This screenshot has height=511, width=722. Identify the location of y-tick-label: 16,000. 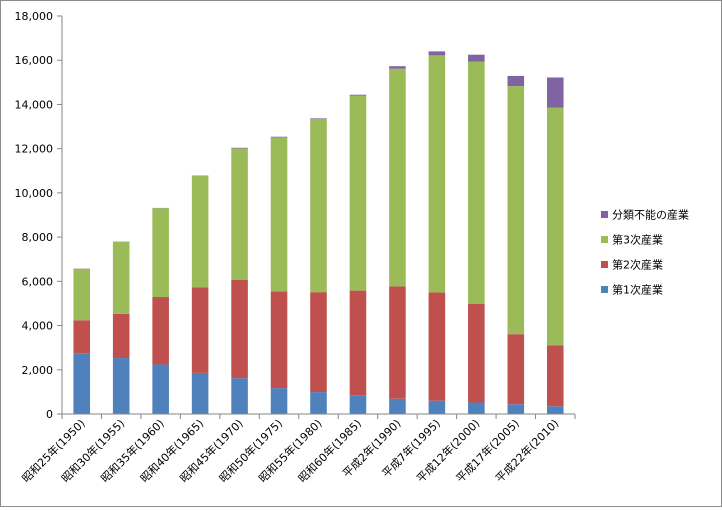
(34, 60).